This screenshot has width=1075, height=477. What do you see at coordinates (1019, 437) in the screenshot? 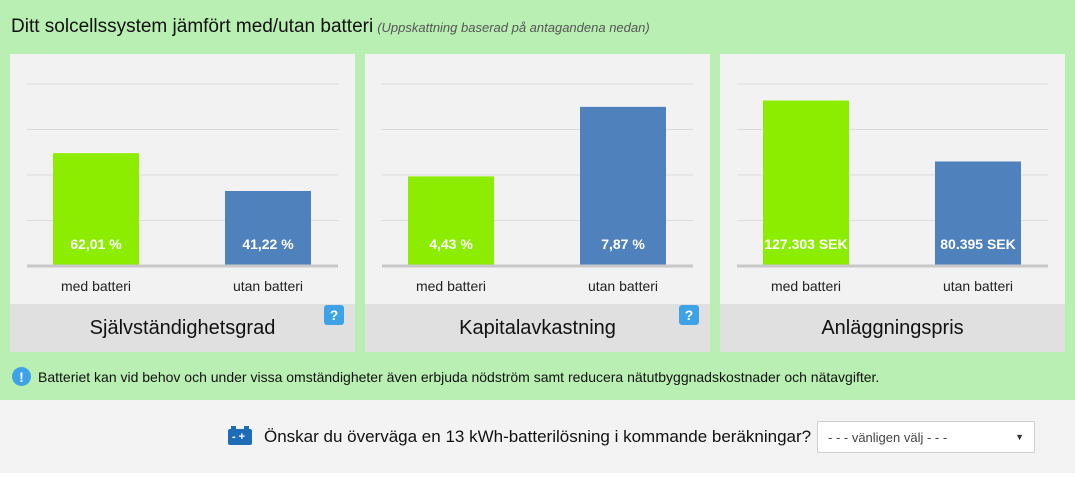
I see `chevron-down-icon: ▼` at bounding box center [1019, 437].